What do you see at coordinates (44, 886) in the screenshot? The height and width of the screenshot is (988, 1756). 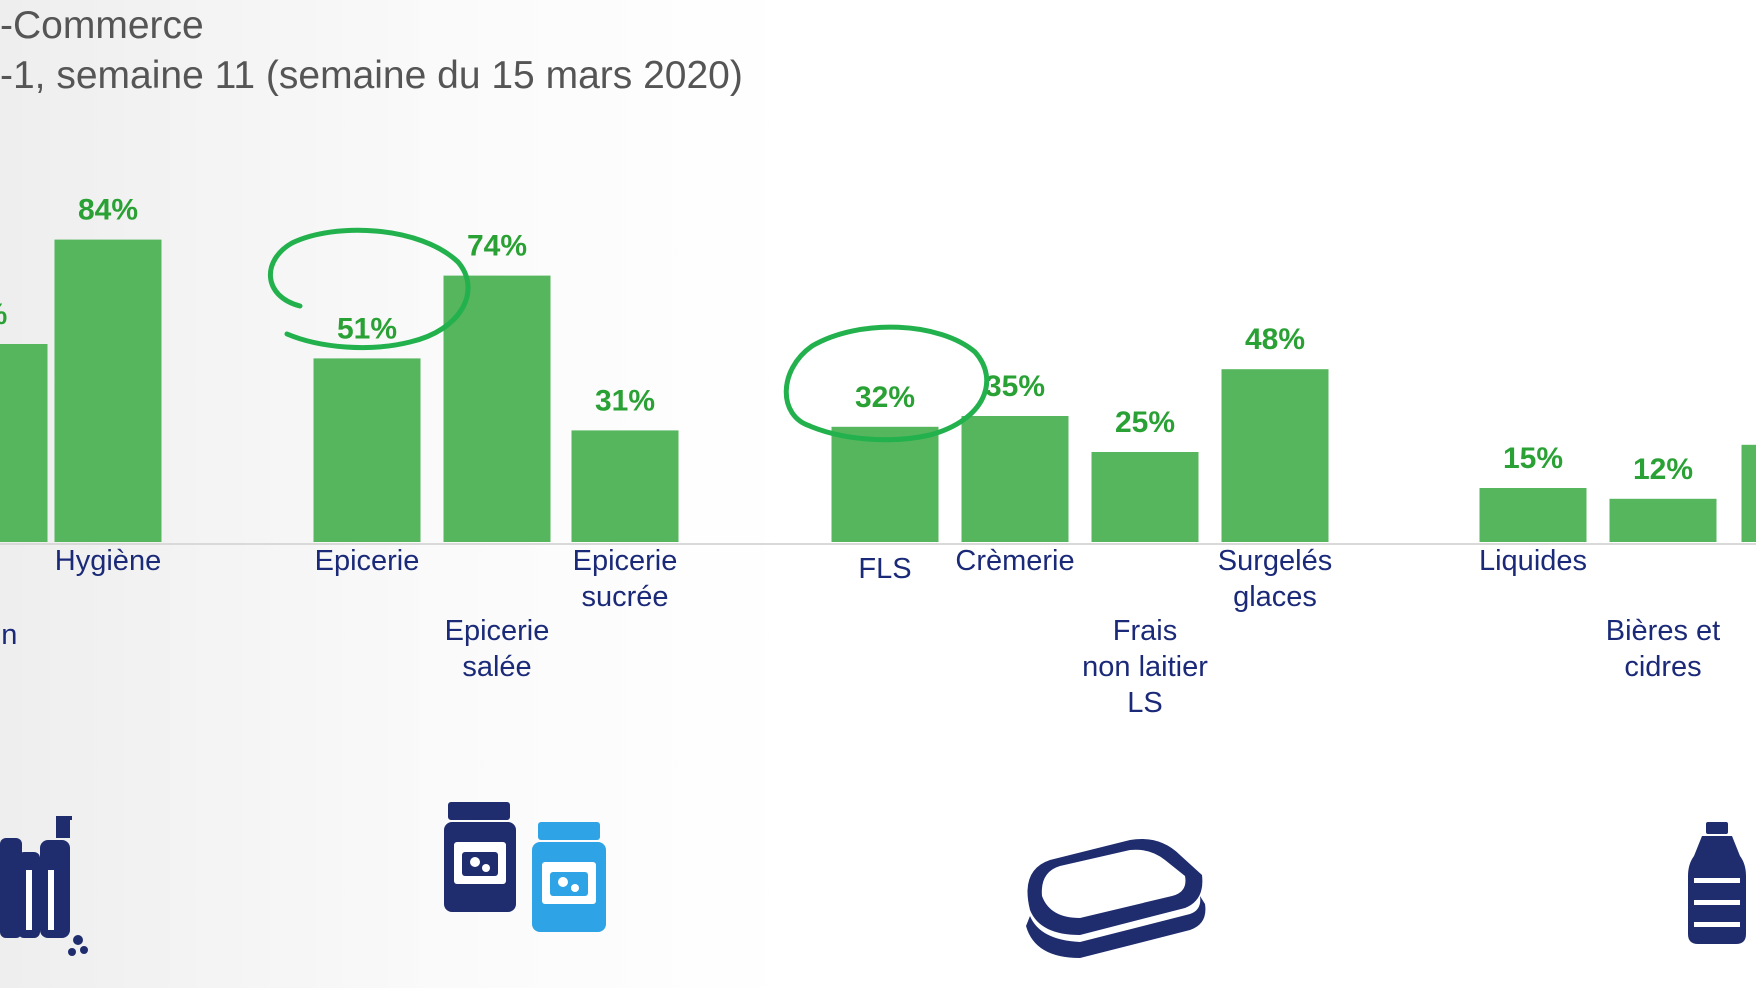 I see `cleaning-products-icon` at bounding box center [44, 886].